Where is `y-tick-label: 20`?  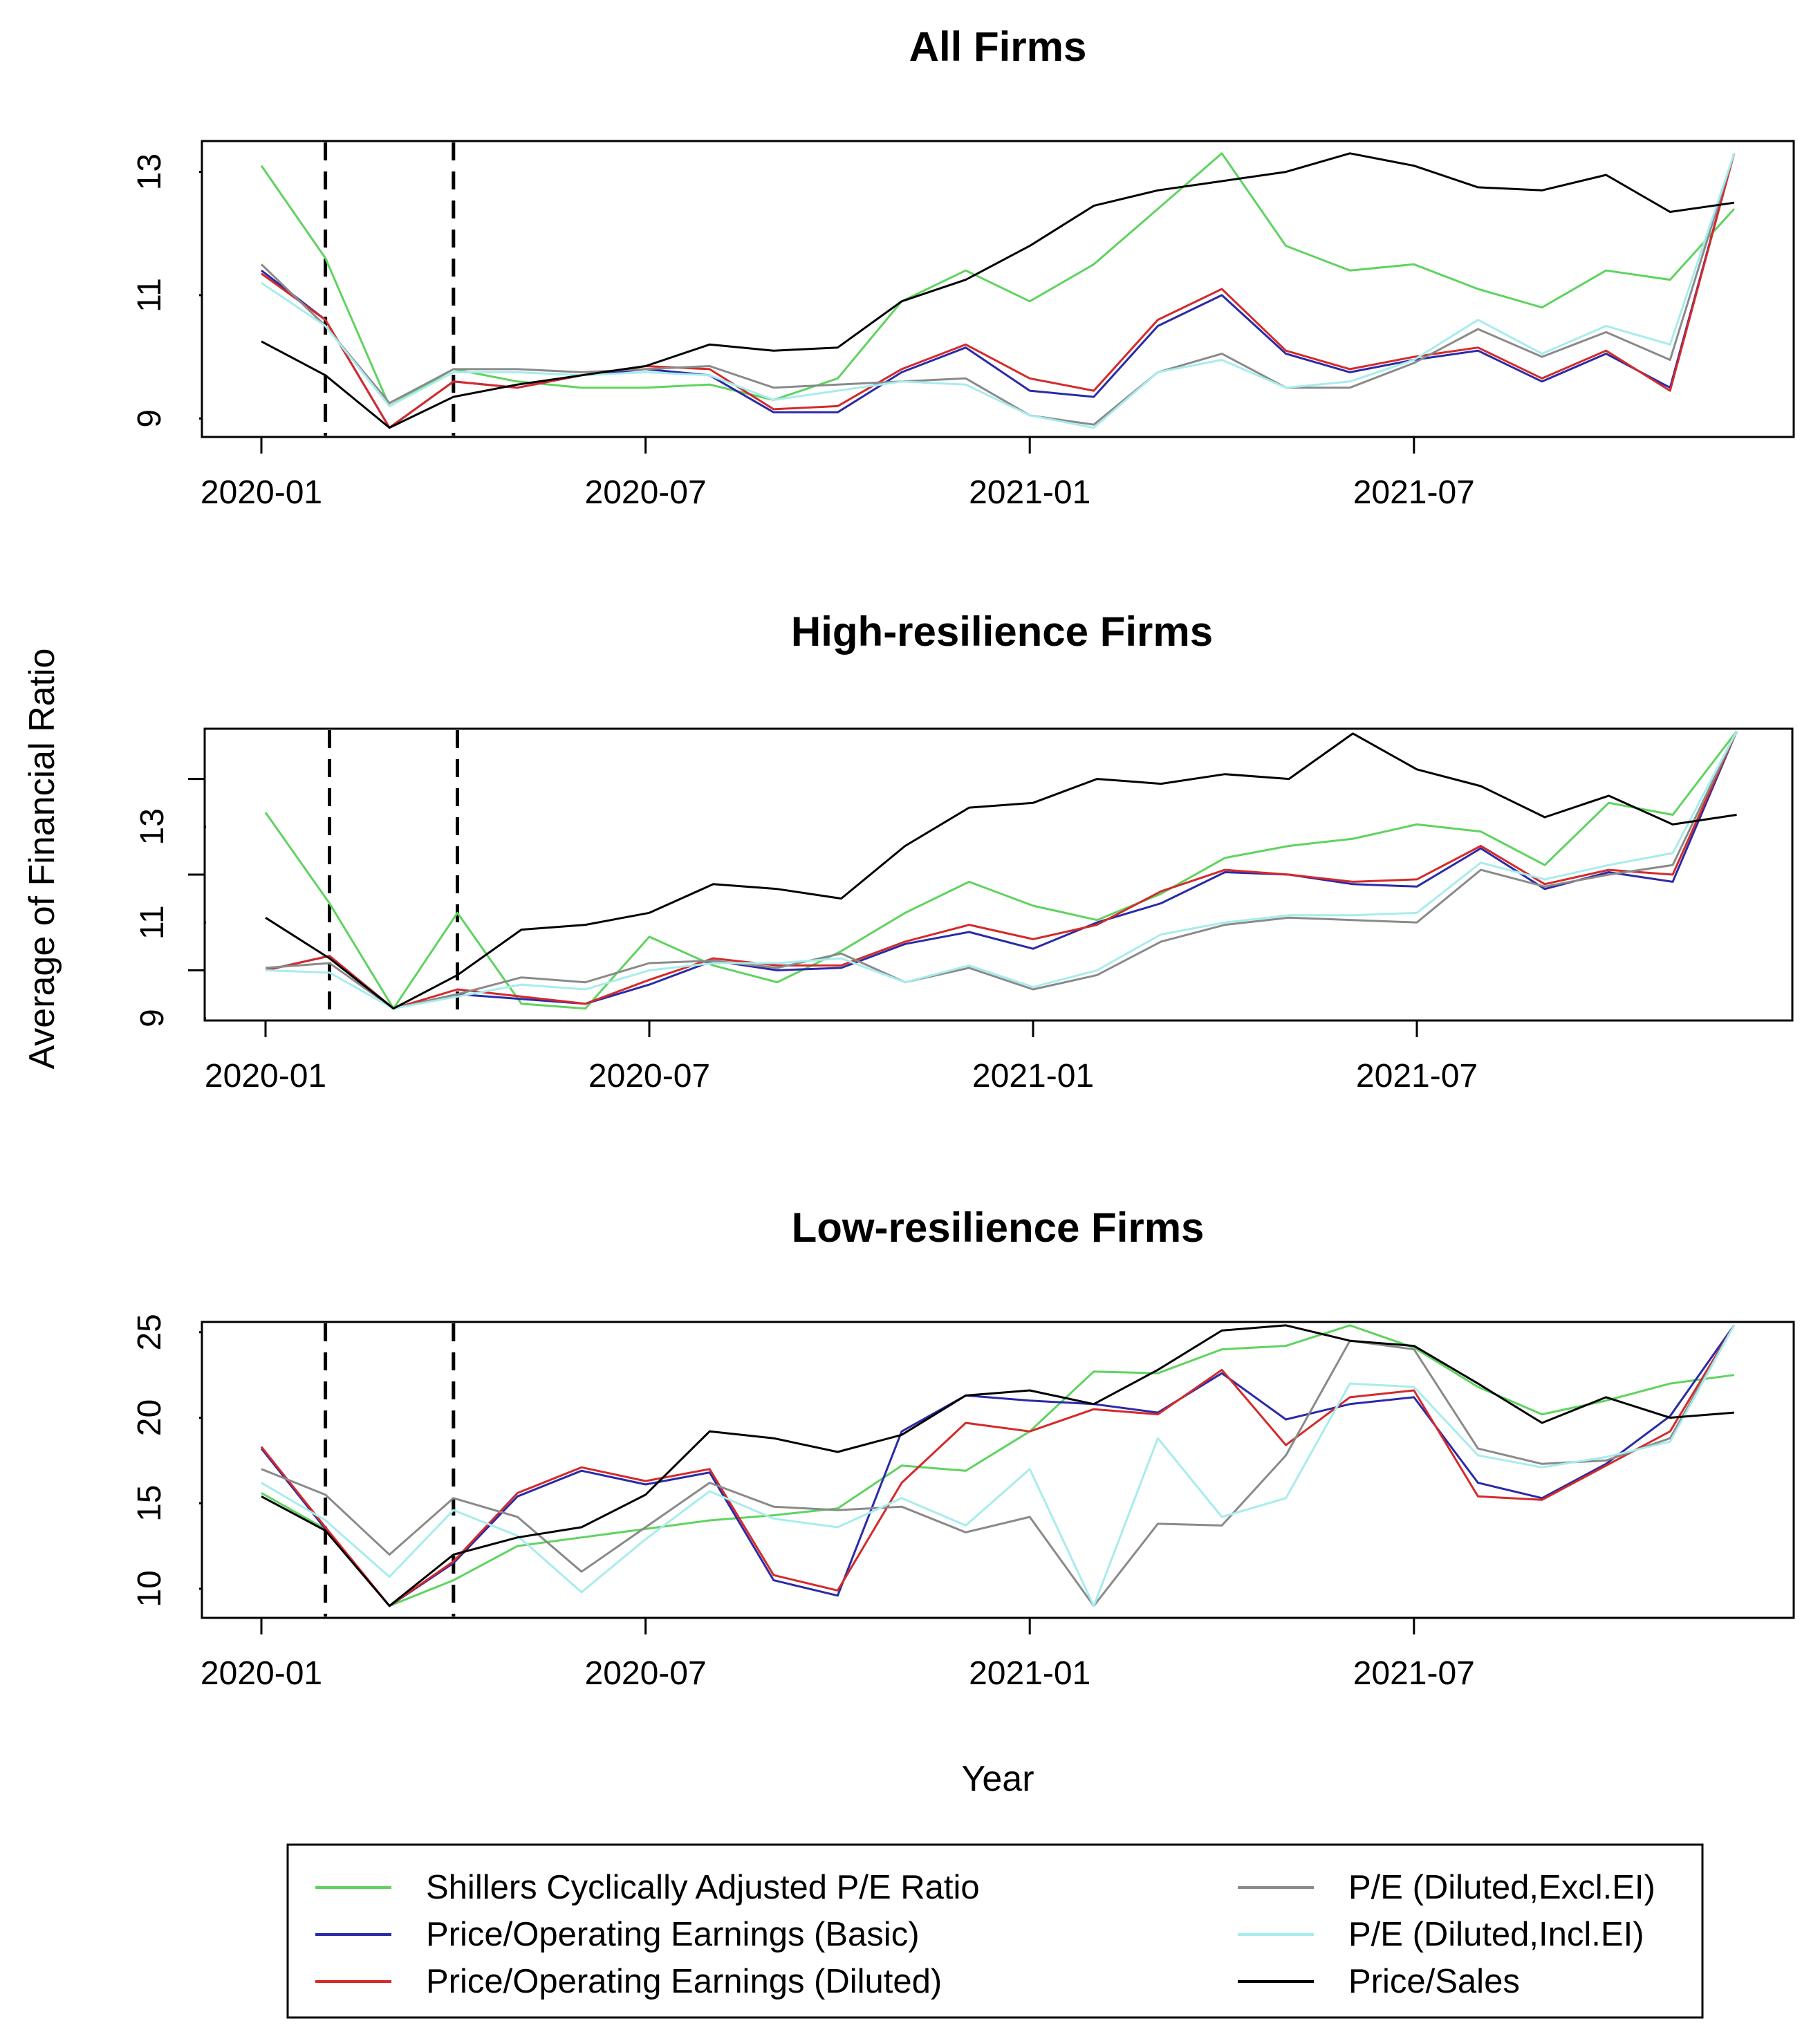
y-tick-label: 20 is located at coordinates (149, 1417).